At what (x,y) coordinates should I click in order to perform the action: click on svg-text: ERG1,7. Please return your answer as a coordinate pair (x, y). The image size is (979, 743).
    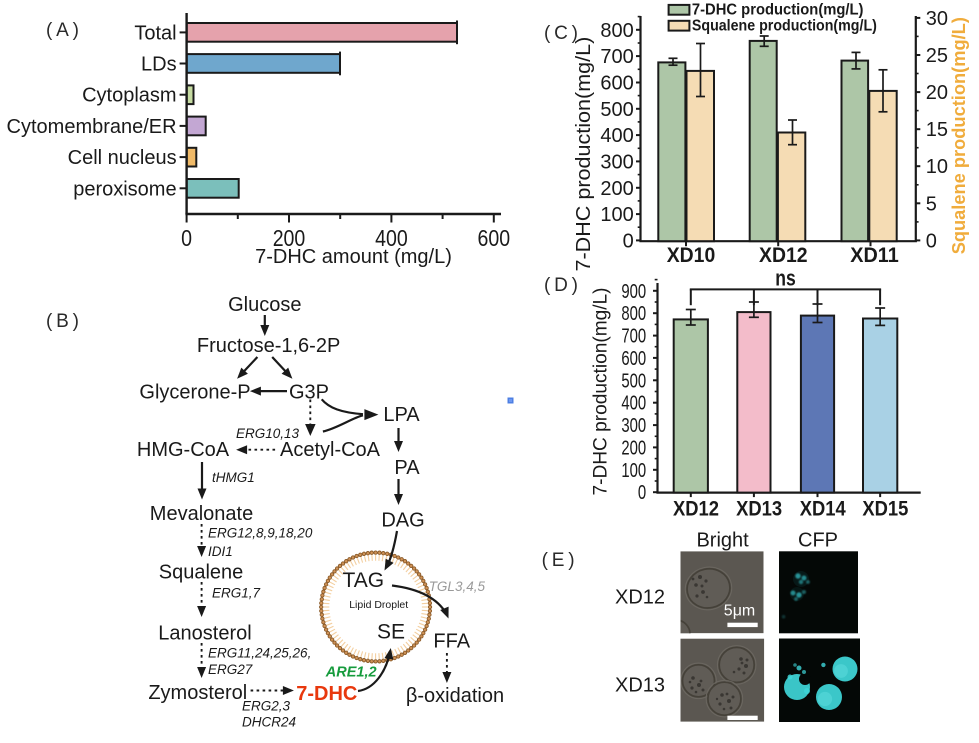
    Looking at the image, I should click on (236, 593).